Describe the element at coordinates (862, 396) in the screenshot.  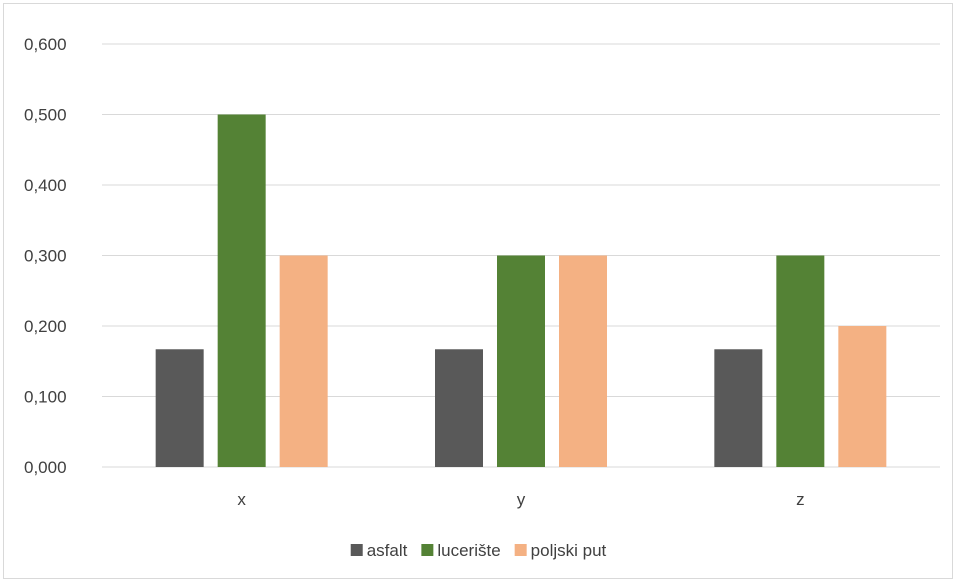
I see `bar-poljski-put-z` at that location.